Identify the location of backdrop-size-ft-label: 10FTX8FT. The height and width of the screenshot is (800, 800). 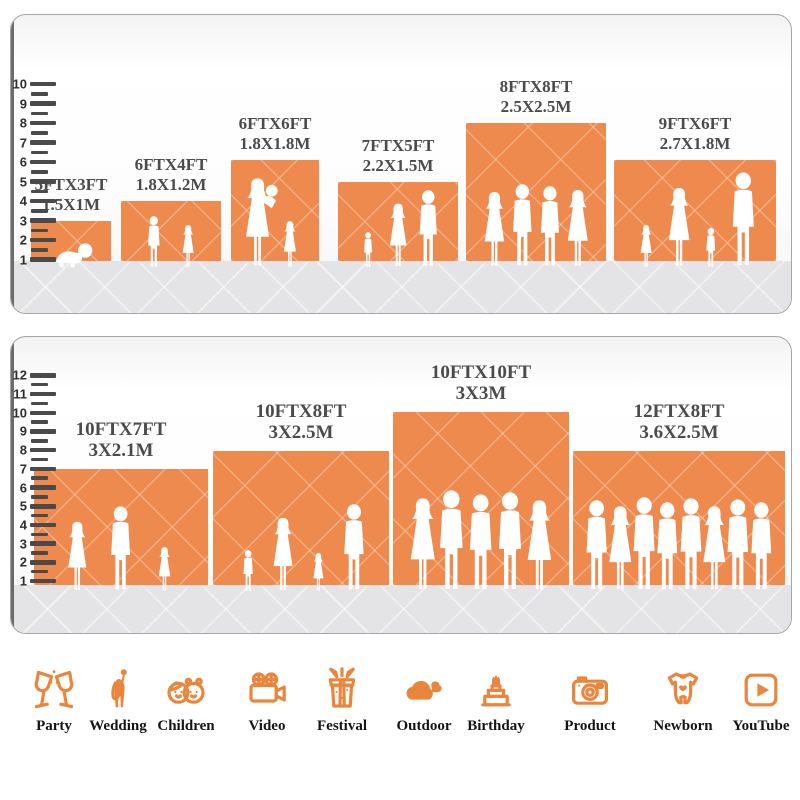
(301, 411).